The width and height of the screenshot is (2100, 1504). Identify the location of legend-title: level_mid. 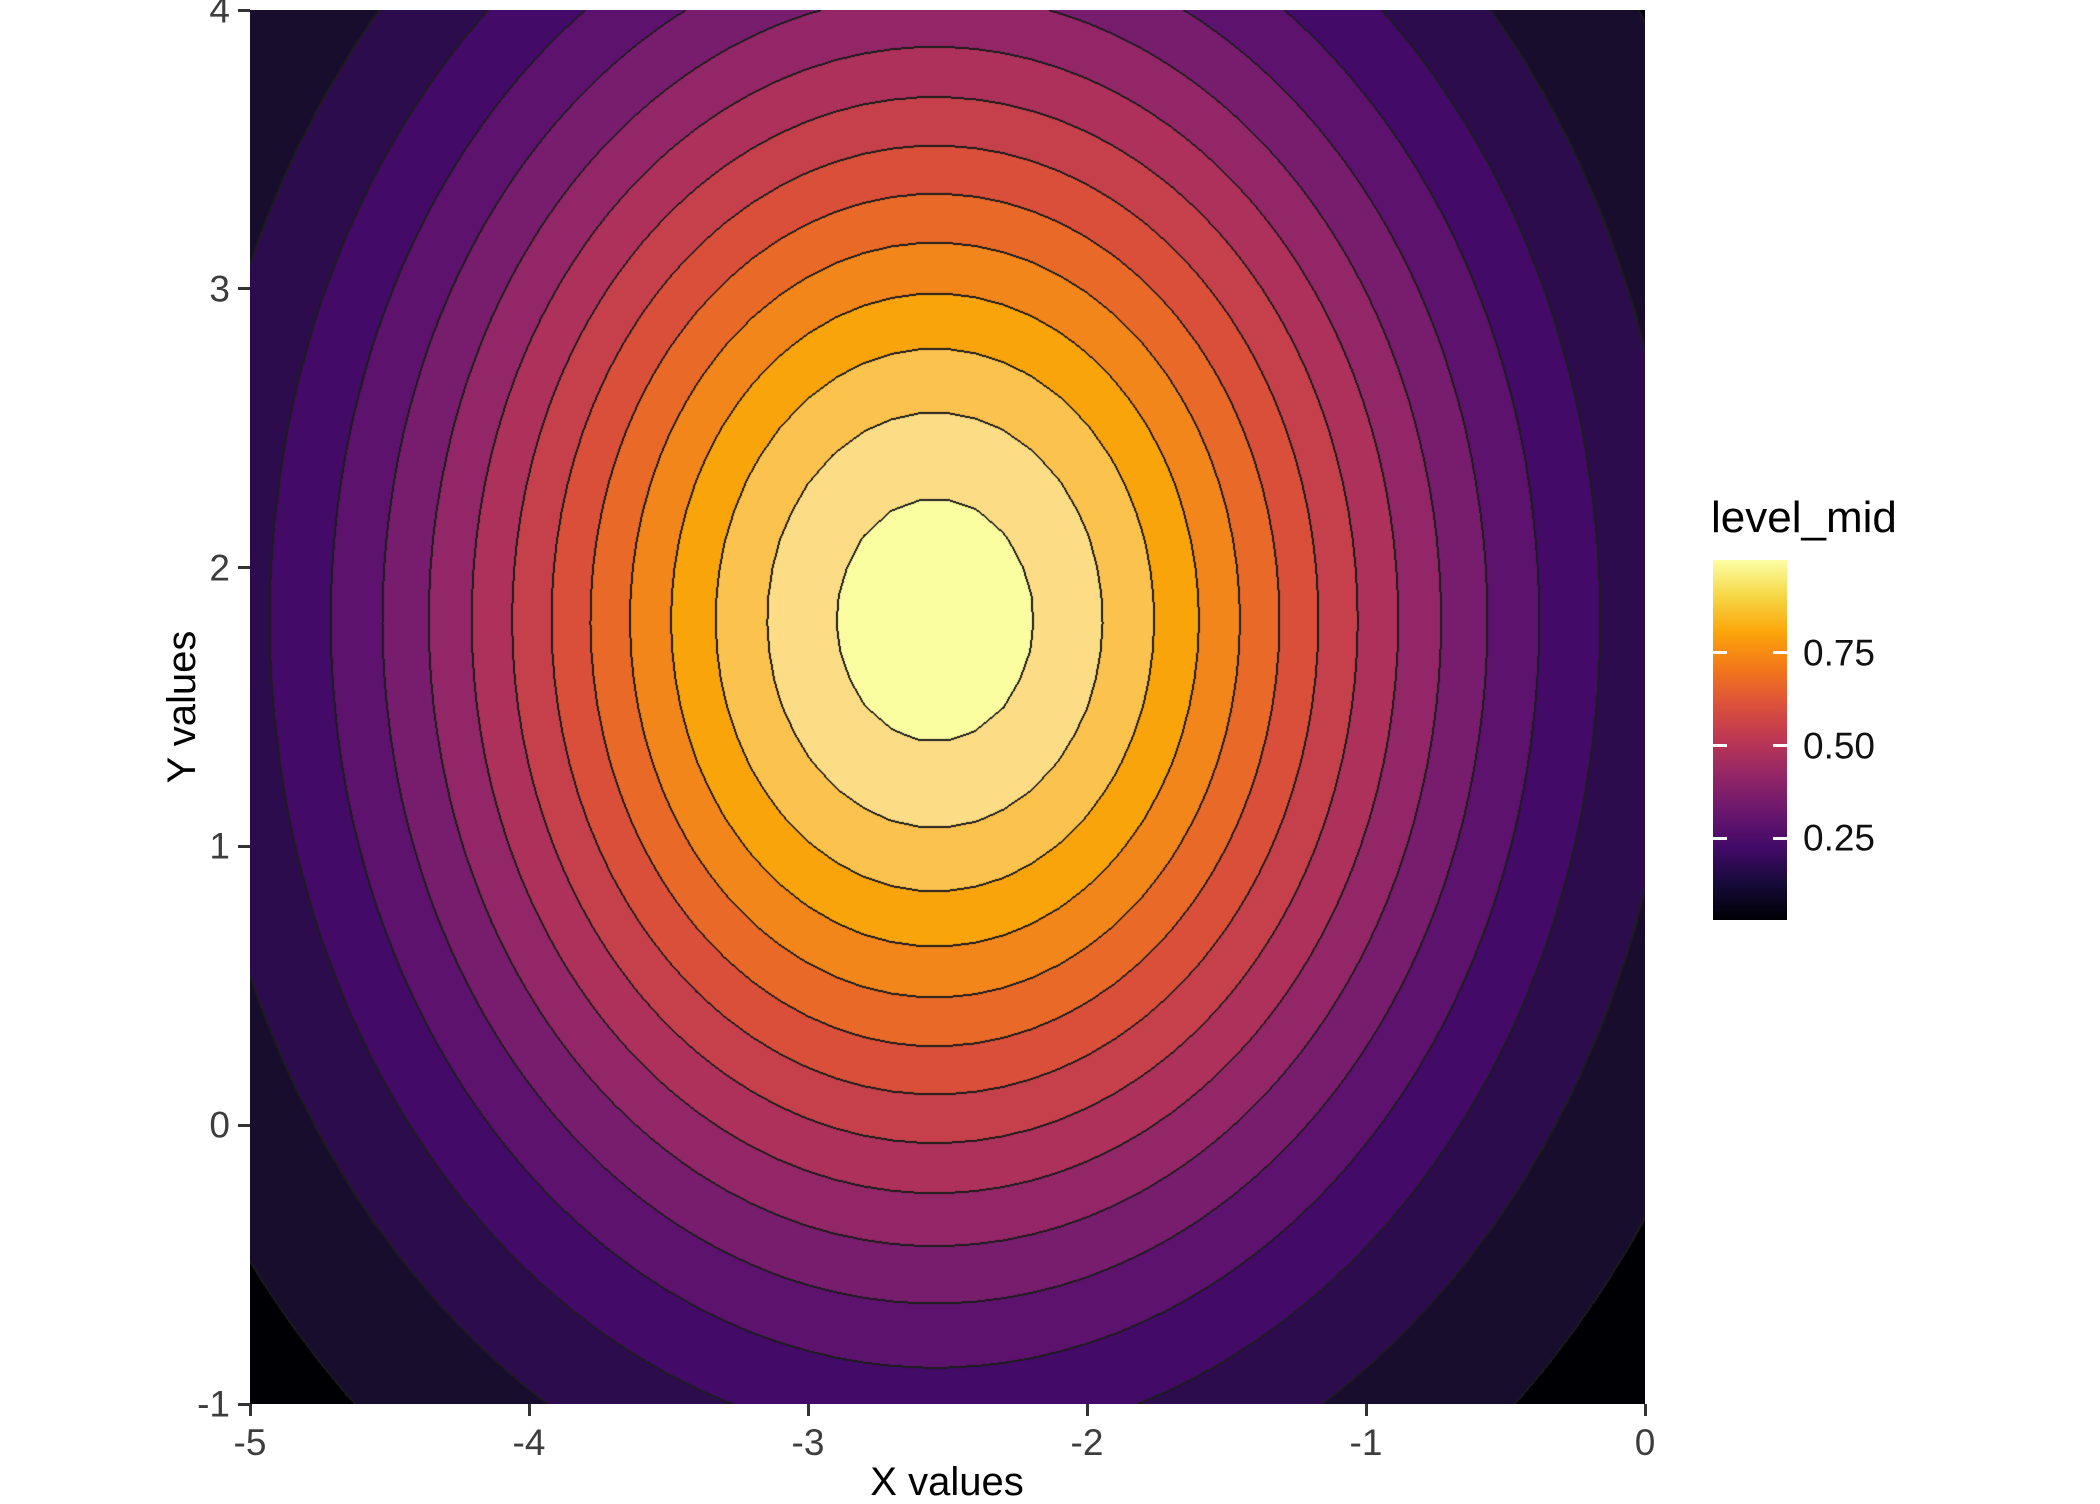
(1804, 517).